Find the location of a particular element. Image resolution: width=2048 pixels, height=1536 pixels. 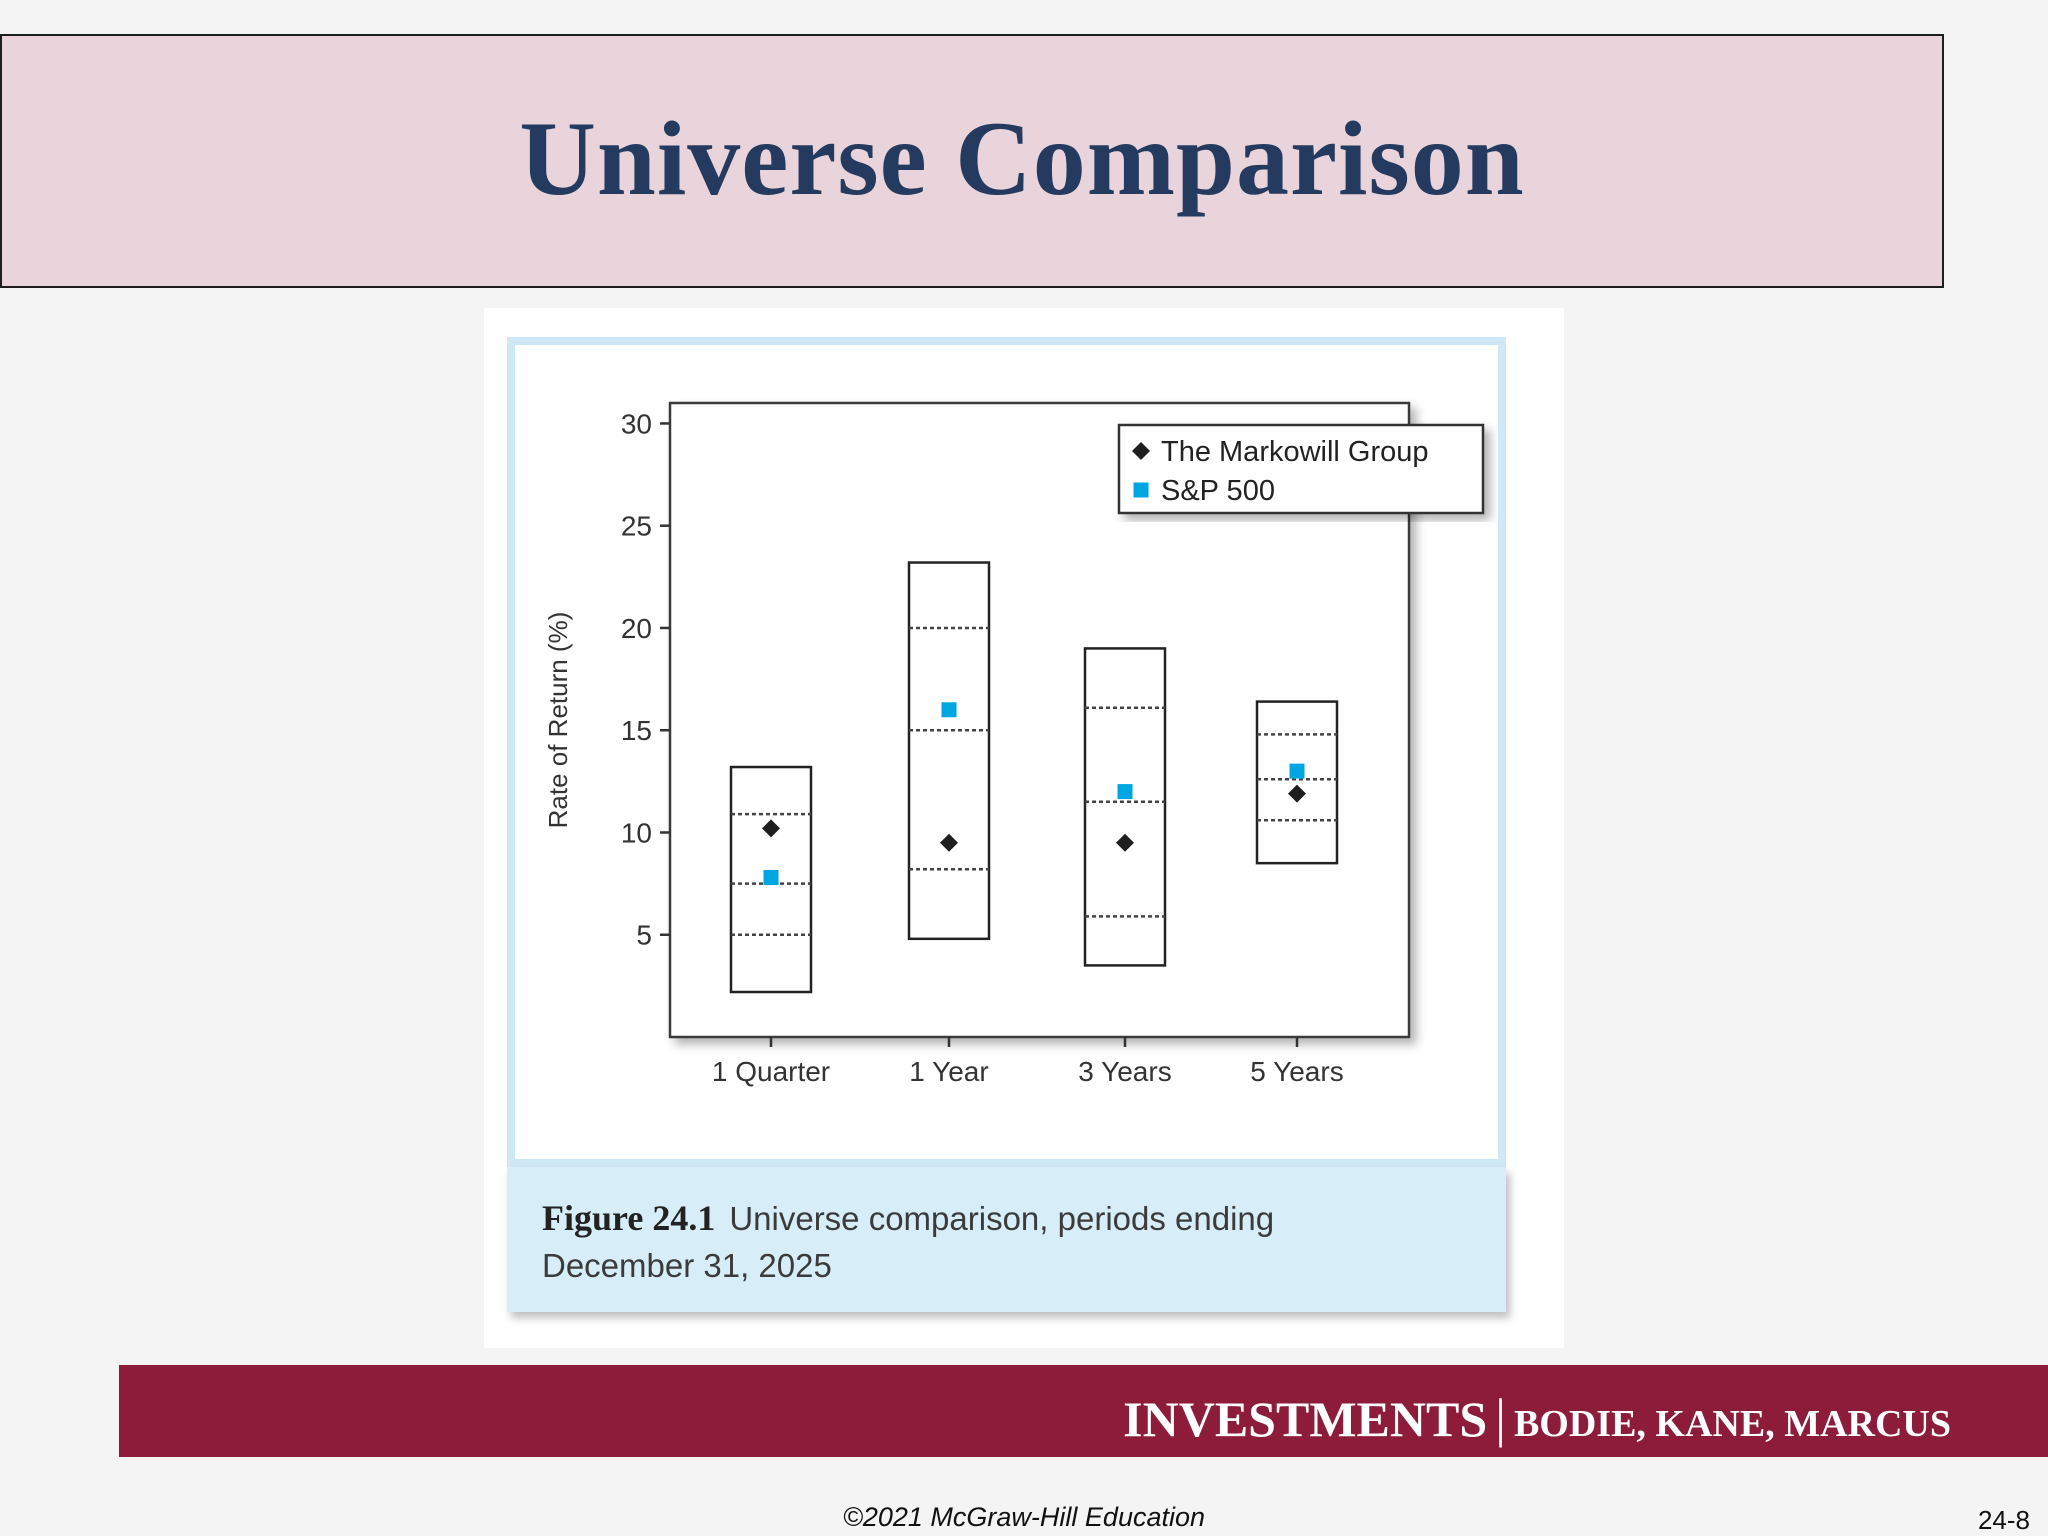

legend-markowill-marker is located at coordinates (1141, 451).